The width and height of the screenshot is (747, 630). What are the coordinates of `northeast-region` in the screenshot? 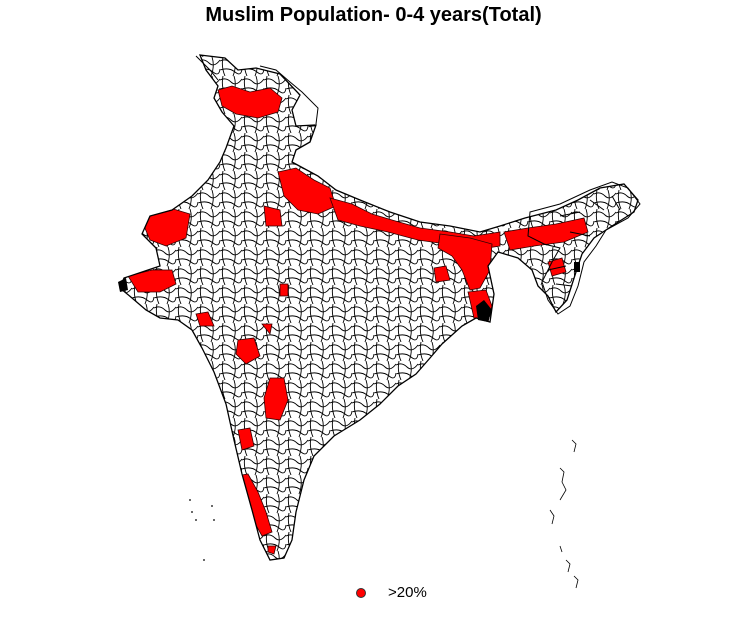 It's located at (584, 248).